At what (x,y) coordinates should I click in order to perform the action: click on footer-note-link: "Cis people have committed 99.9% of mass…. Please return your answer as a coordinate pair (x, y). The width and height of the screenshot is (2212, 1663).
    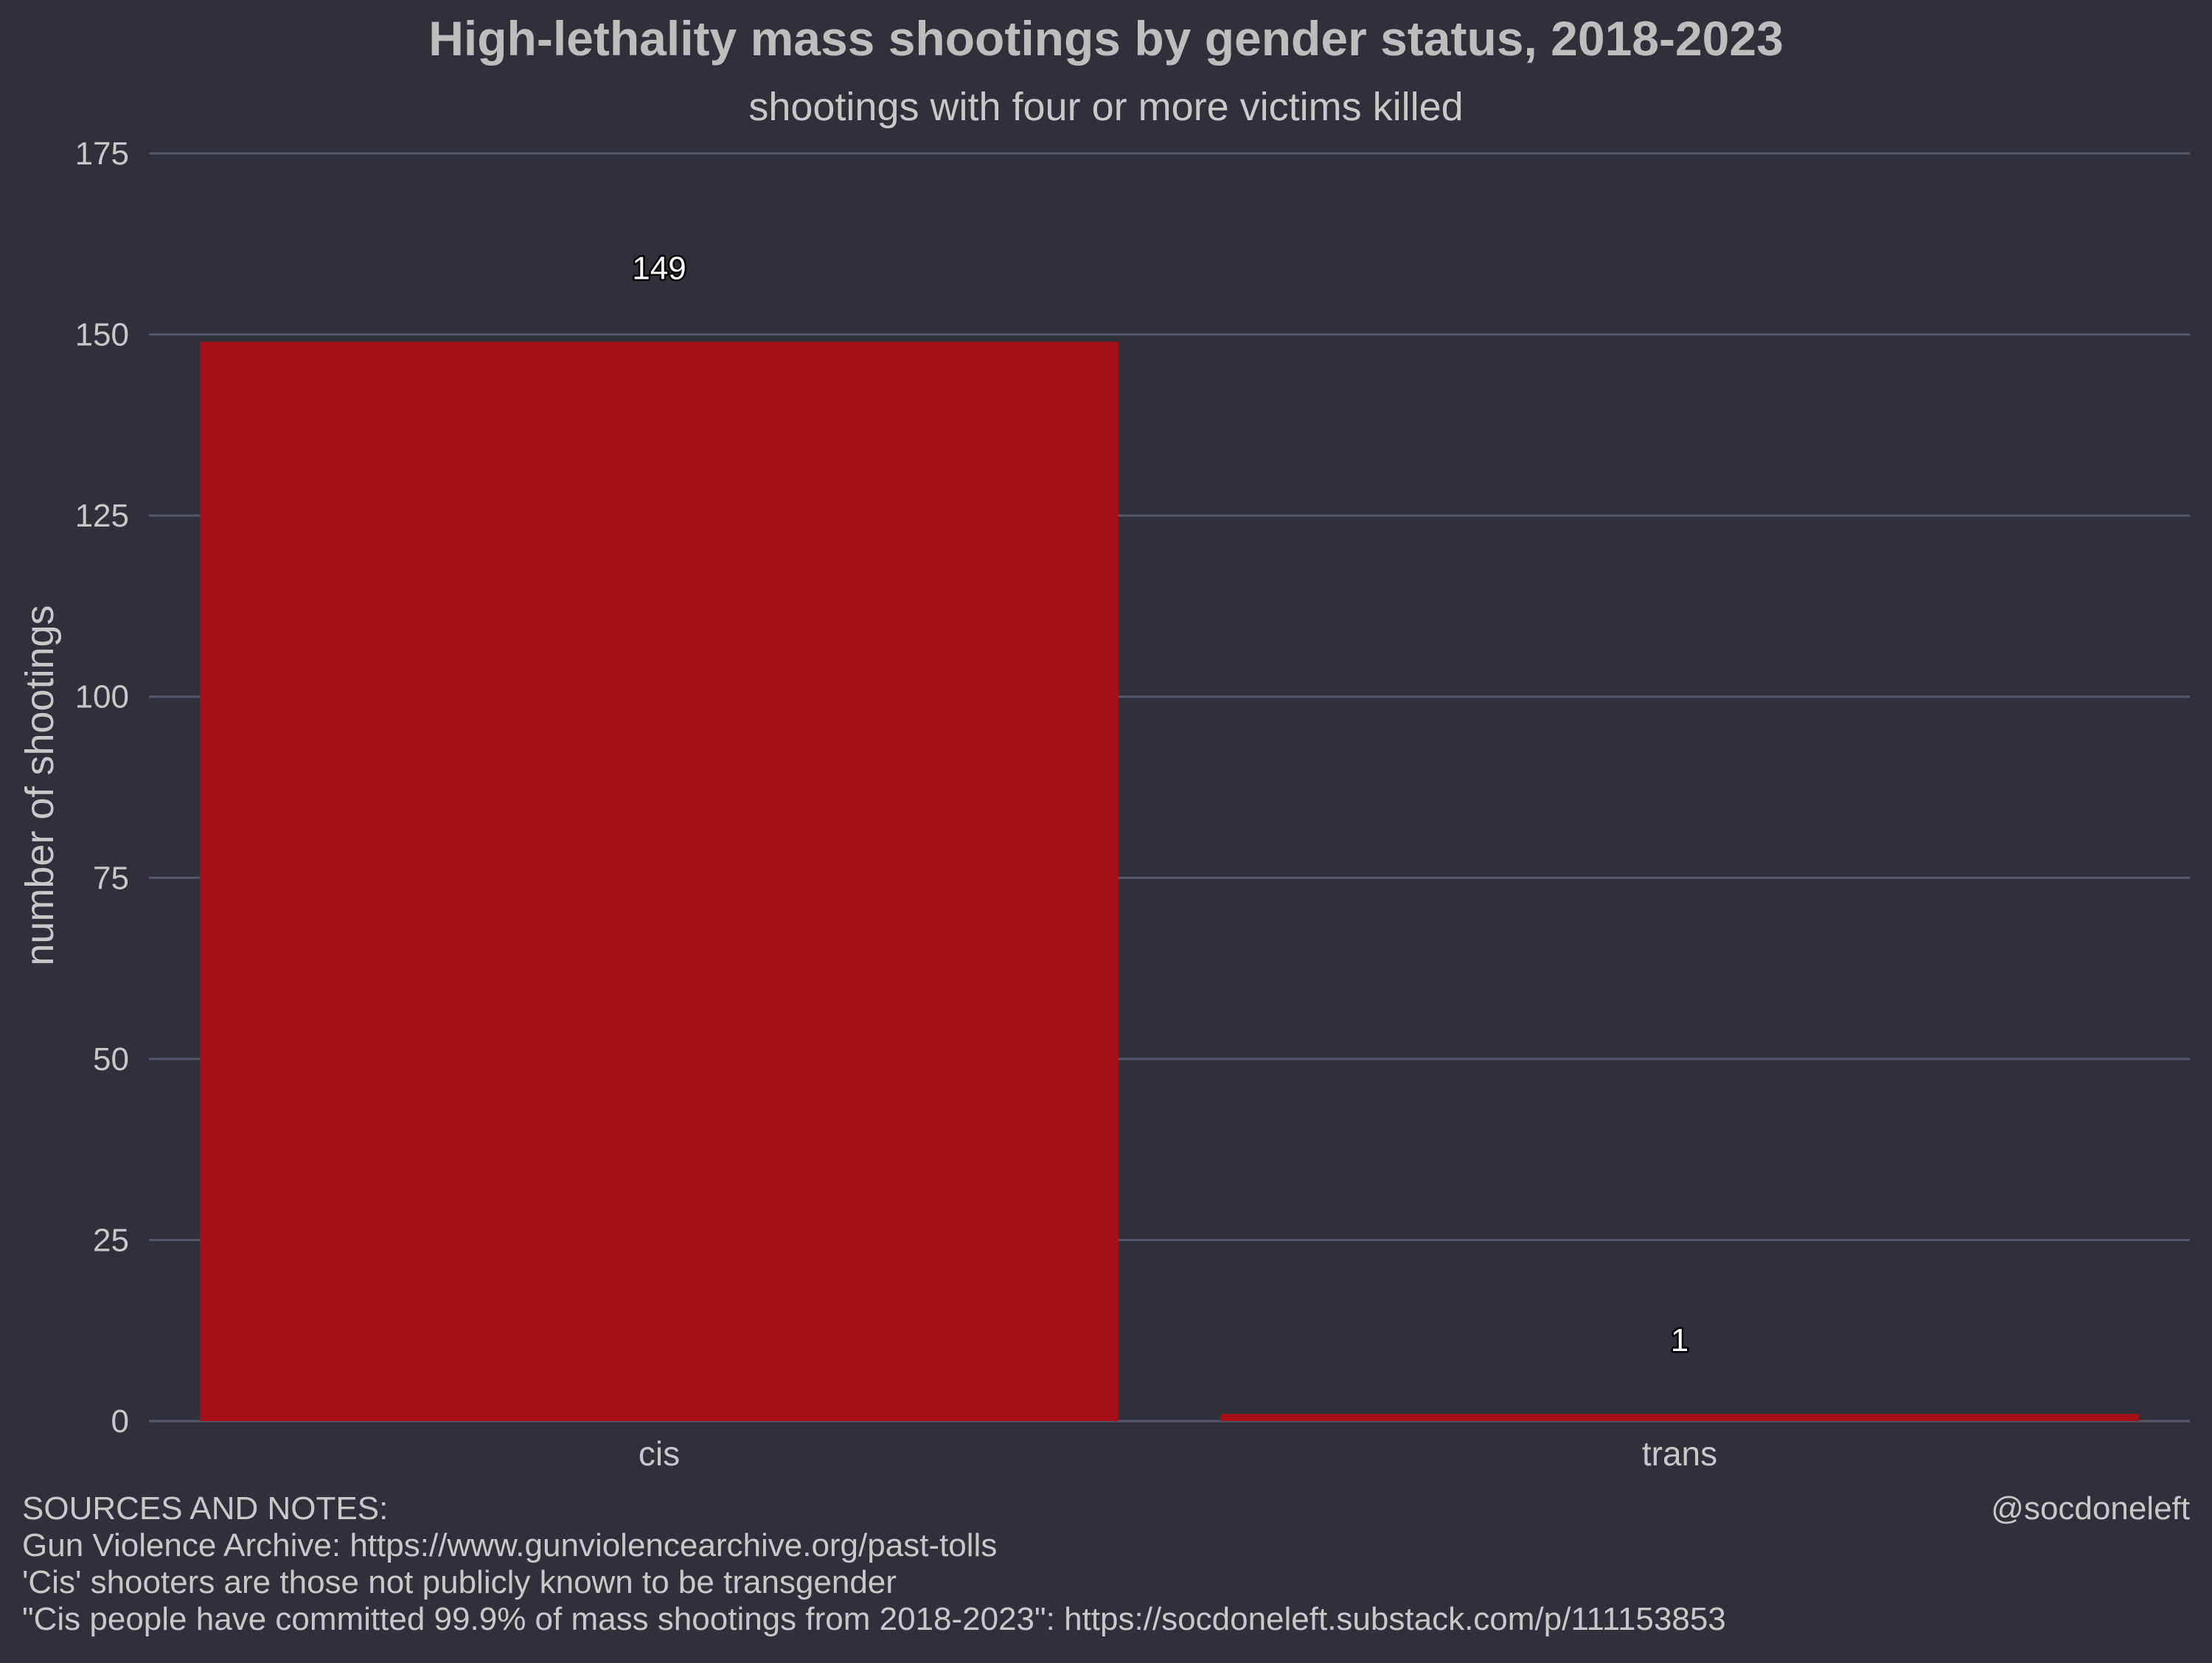
    Looking at the image, I should click on (874, 1619).